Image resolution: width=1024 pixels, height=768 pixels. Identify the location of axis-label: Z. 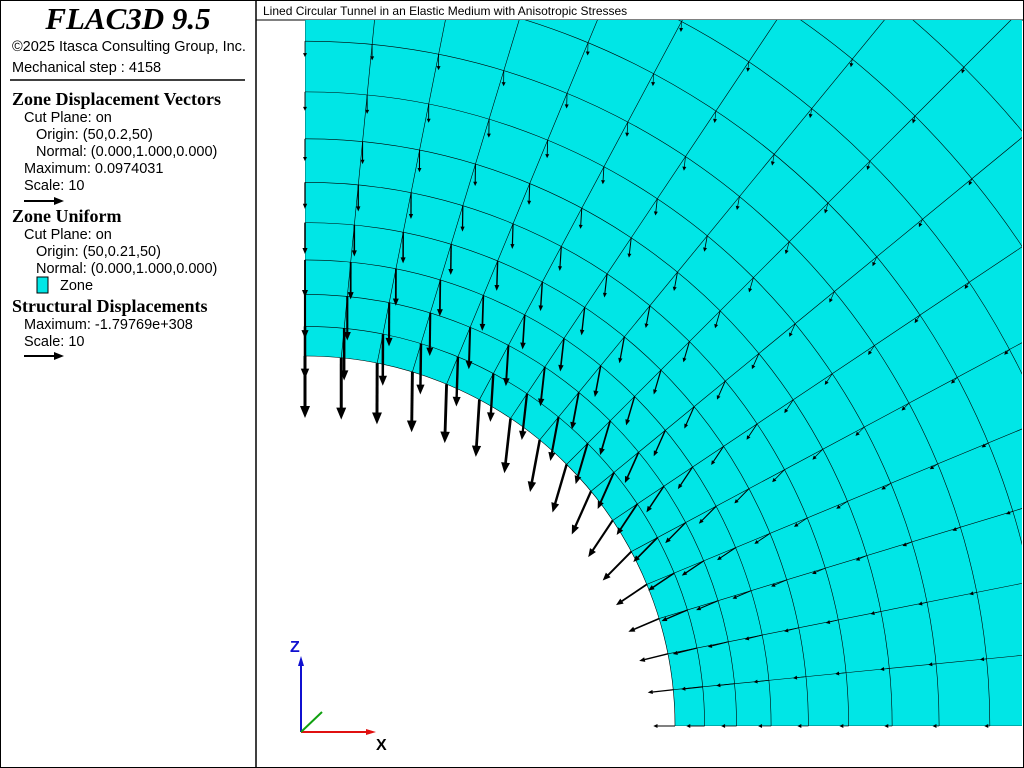
(295, 647).